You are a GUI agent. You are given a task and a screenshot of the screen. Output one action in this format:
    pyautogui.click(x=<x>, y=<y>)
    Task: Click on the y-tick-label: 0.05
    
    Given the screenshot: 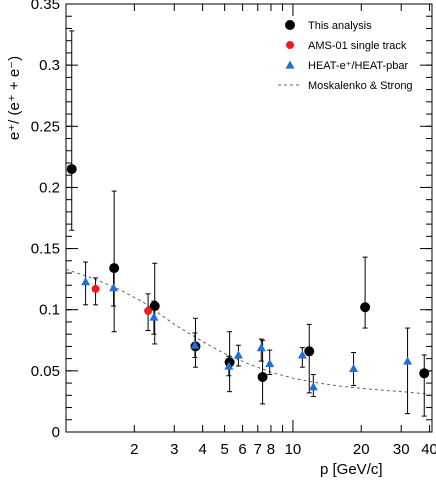 What is the action you would take?
    pyautogui.click(x=45, y=371)
    